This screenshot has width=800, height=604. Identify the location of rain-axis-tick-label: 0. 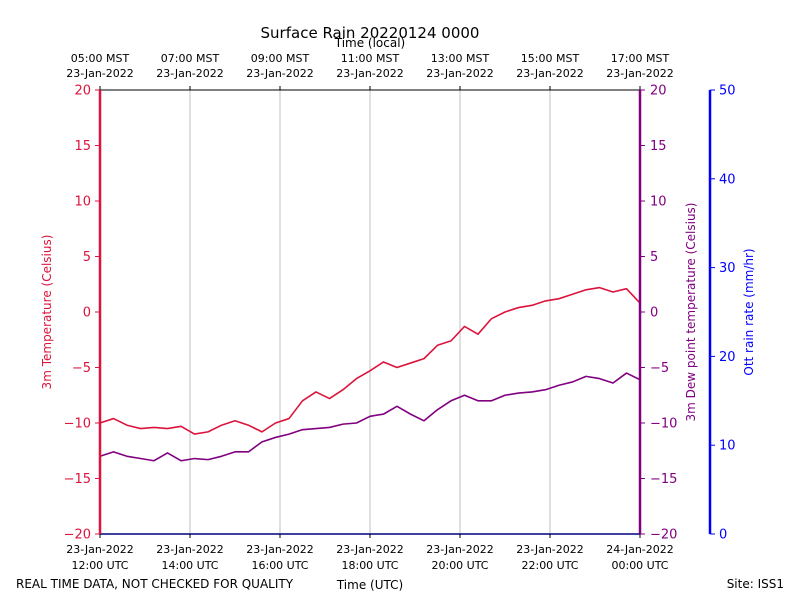
(723, 535).